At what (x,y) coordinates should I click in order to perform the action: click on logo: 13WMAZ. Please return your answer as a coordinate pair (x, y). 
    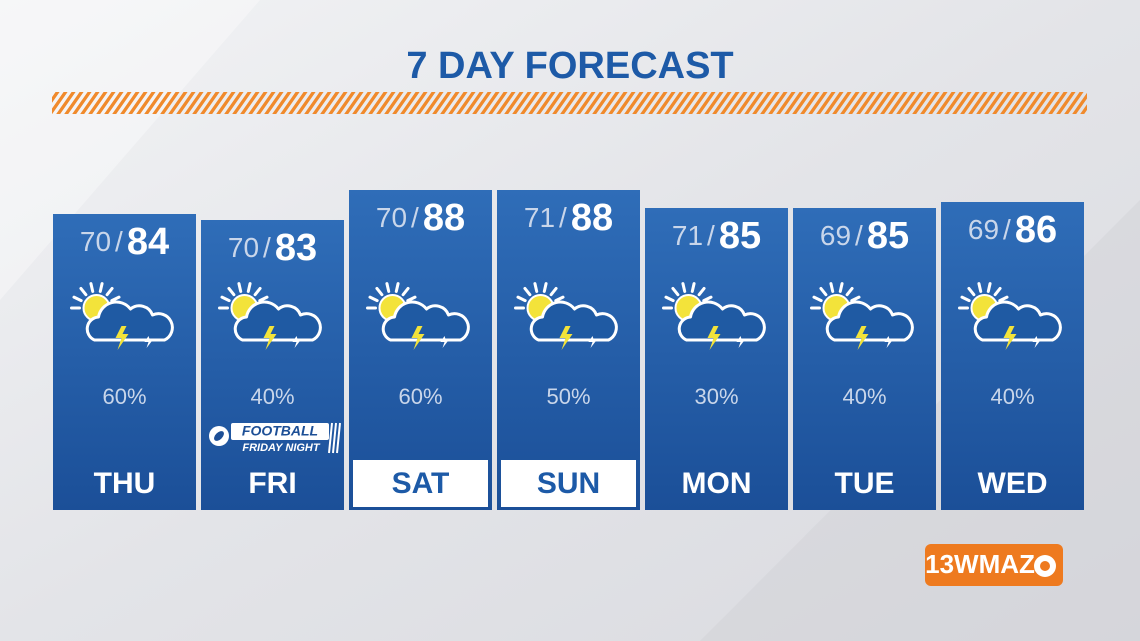
    Looking at the image, I should click on (994, 565).